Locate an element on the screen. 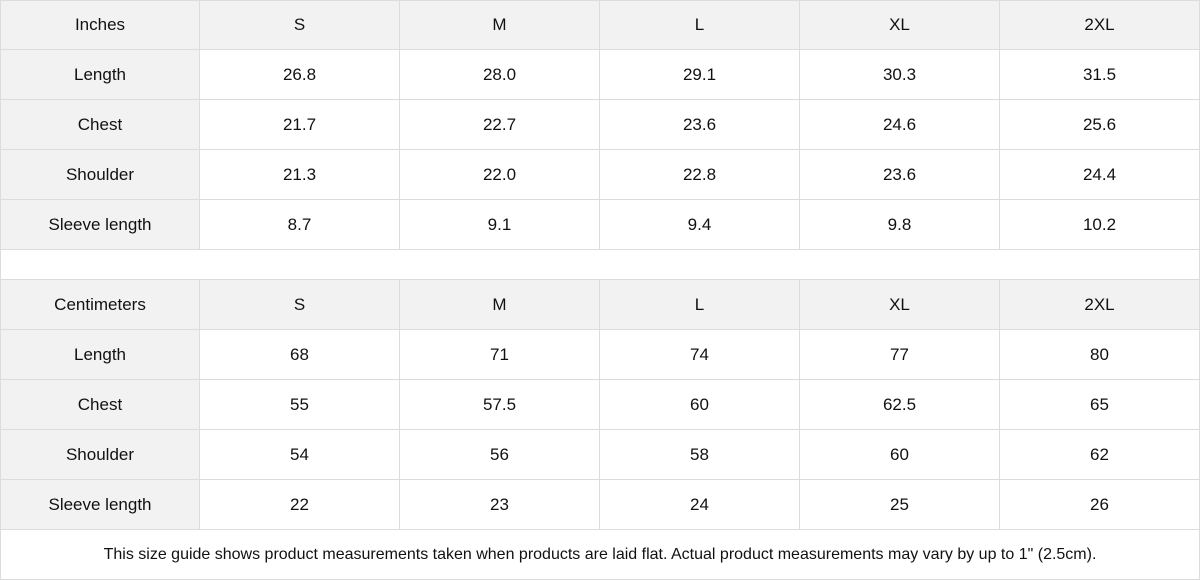  measurement-value: 62 is located at coordinates (1100, 455).